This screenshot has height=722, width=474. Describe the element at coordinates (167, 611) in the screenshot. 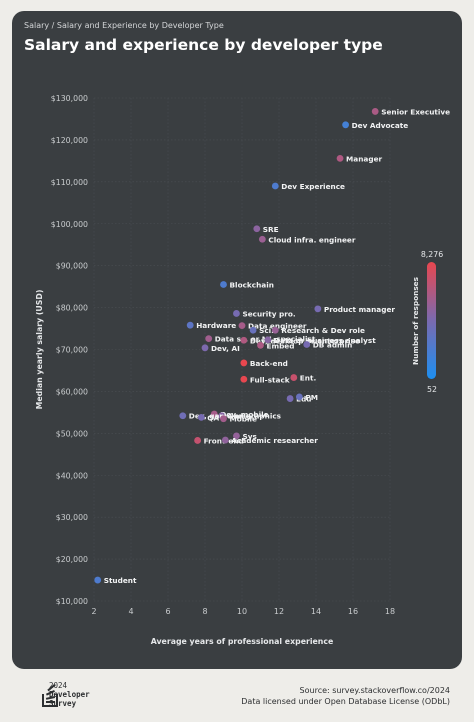

I see `x-tick-label: 6` at that location.